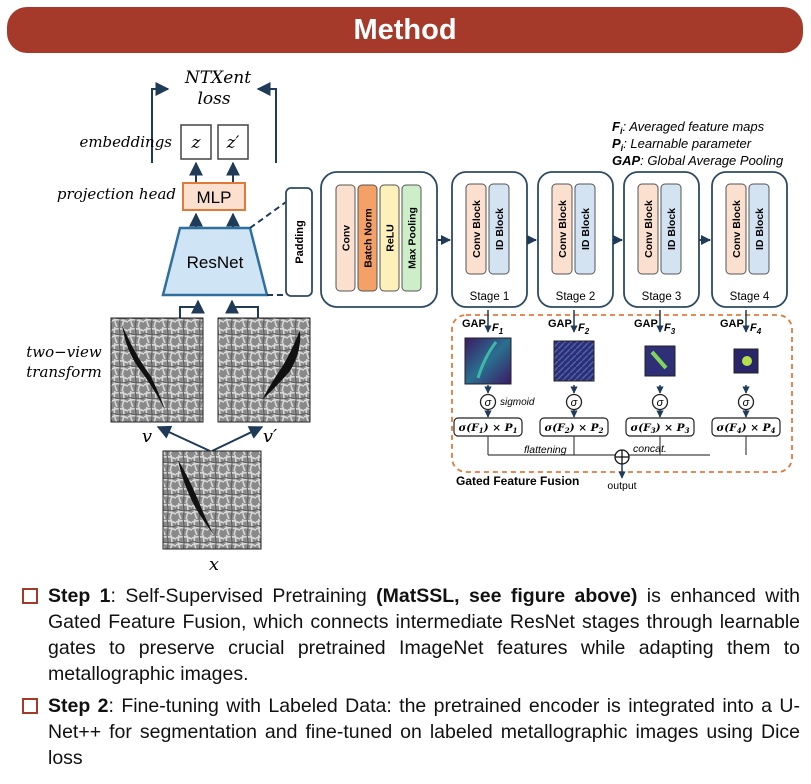 This screenshot has height=784, width=811. I want to click on flattening-label: flattening, so click(545, 450).